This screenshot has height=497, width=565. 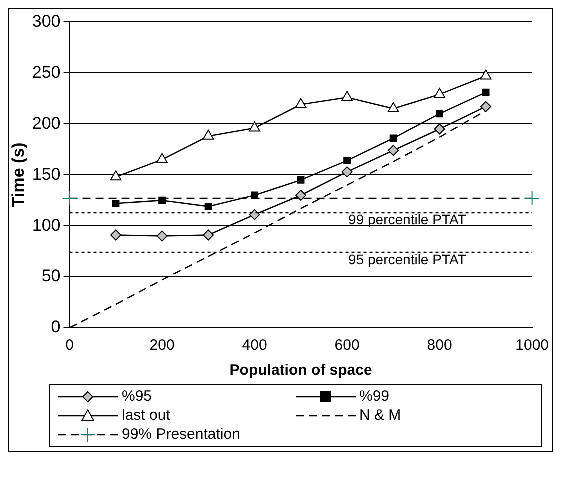 I want to click on ref-line-label: 99 percentile PTAT, so click(x=407, y=220).